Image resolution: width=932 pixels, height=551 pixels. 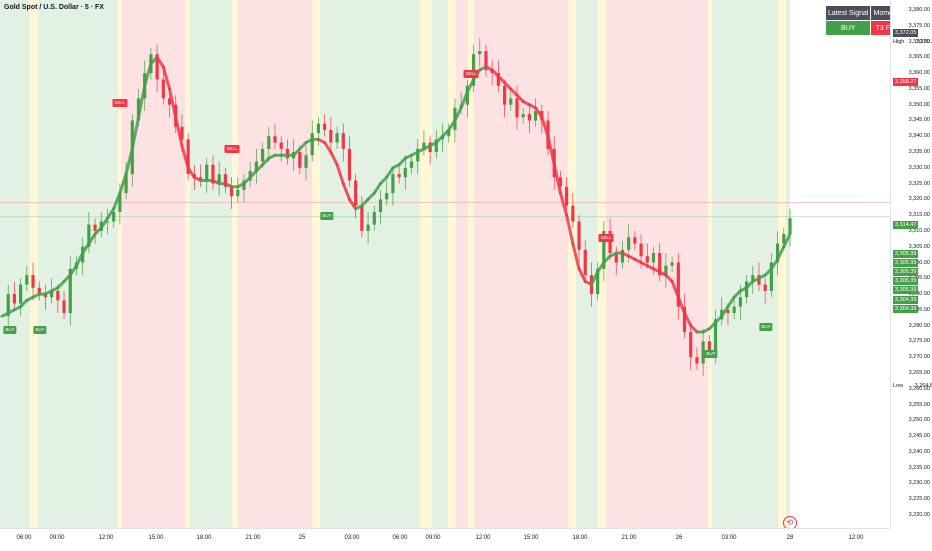 What do you see at coordinates (629, 538) in the screenshot?
I see `time-tick: 21:00` at bounding box center [629, 538].